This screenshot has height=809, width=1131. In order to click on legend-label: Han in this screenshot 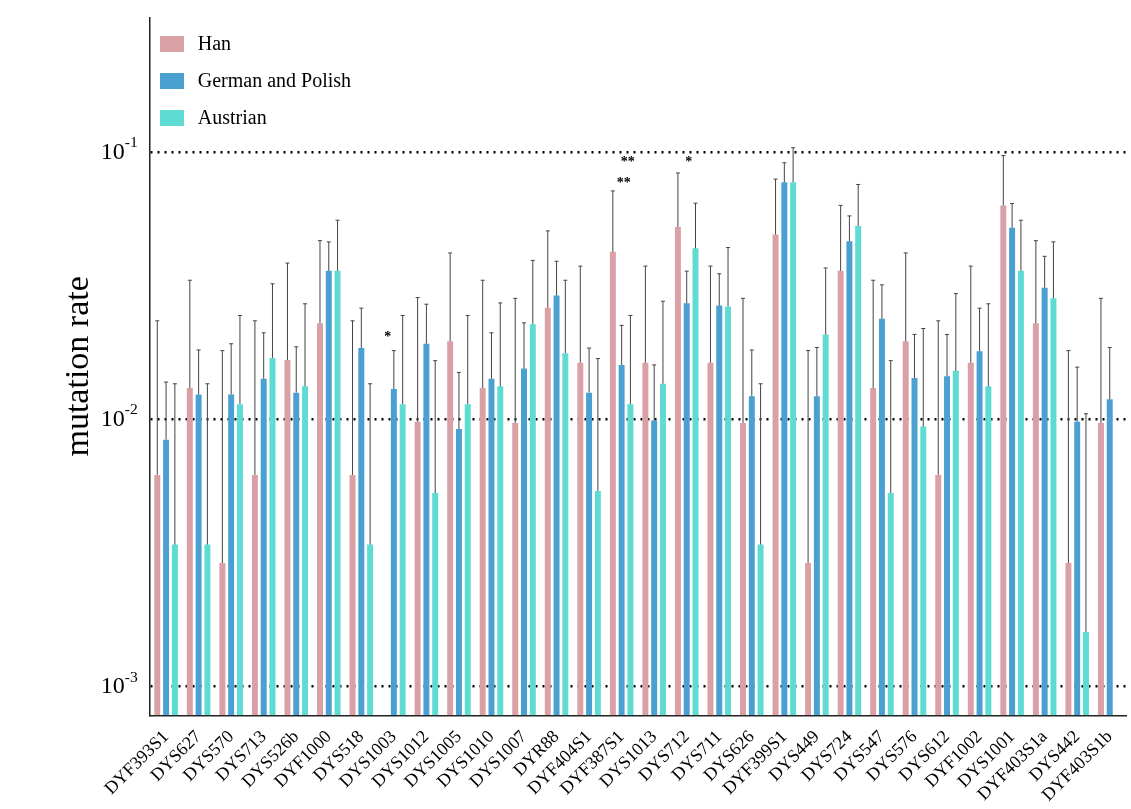, I will do `click(214, 44)`.